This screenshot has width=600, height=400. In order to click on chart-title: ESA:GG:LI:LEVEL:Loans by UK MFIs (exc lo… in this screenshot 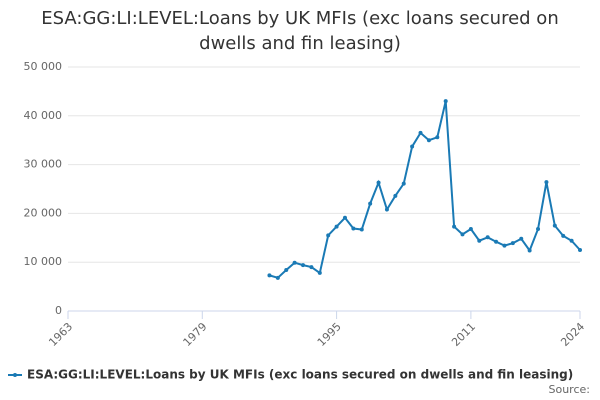, I will do `click(300, 31)`.